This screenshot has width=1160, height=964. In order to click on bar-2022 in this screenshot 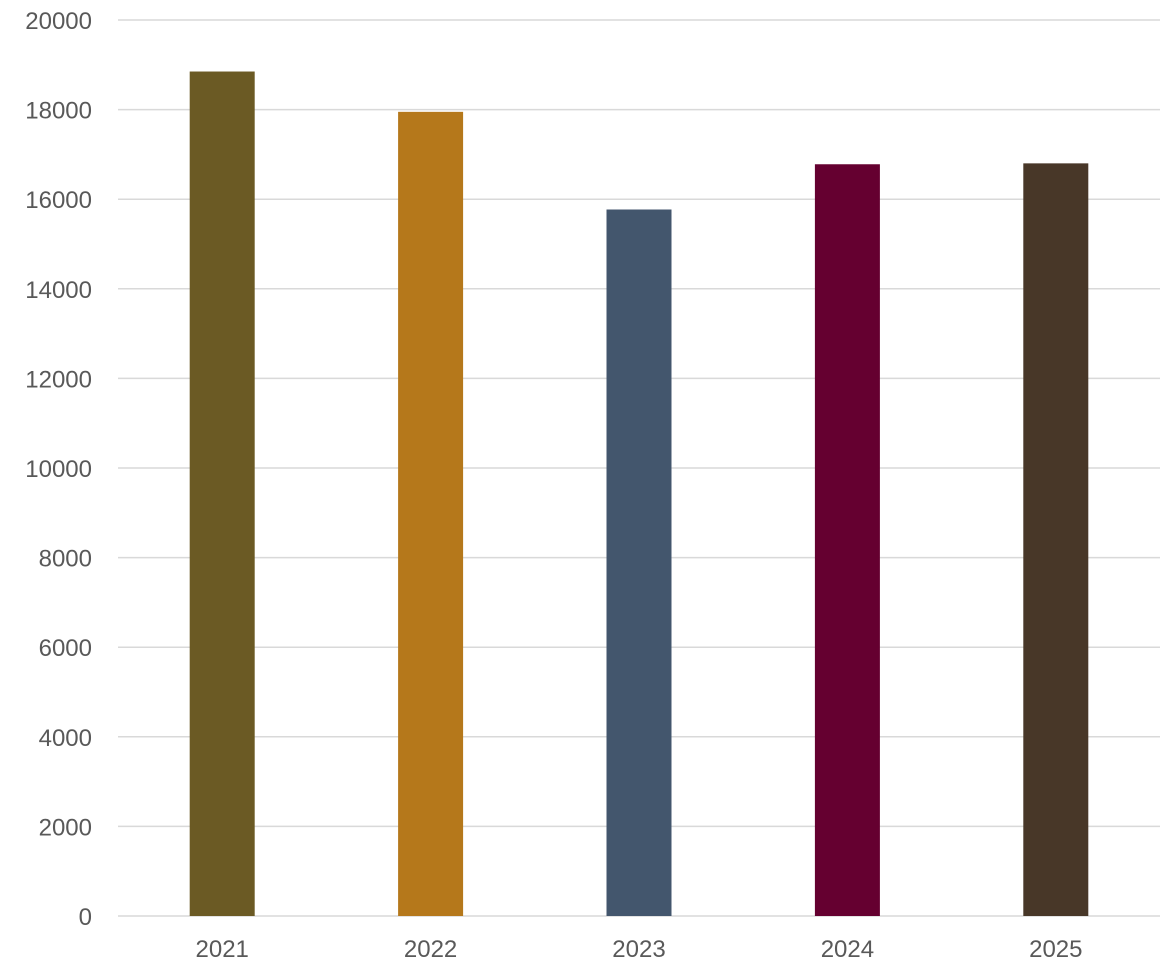, I will do `click(431, 514)`.